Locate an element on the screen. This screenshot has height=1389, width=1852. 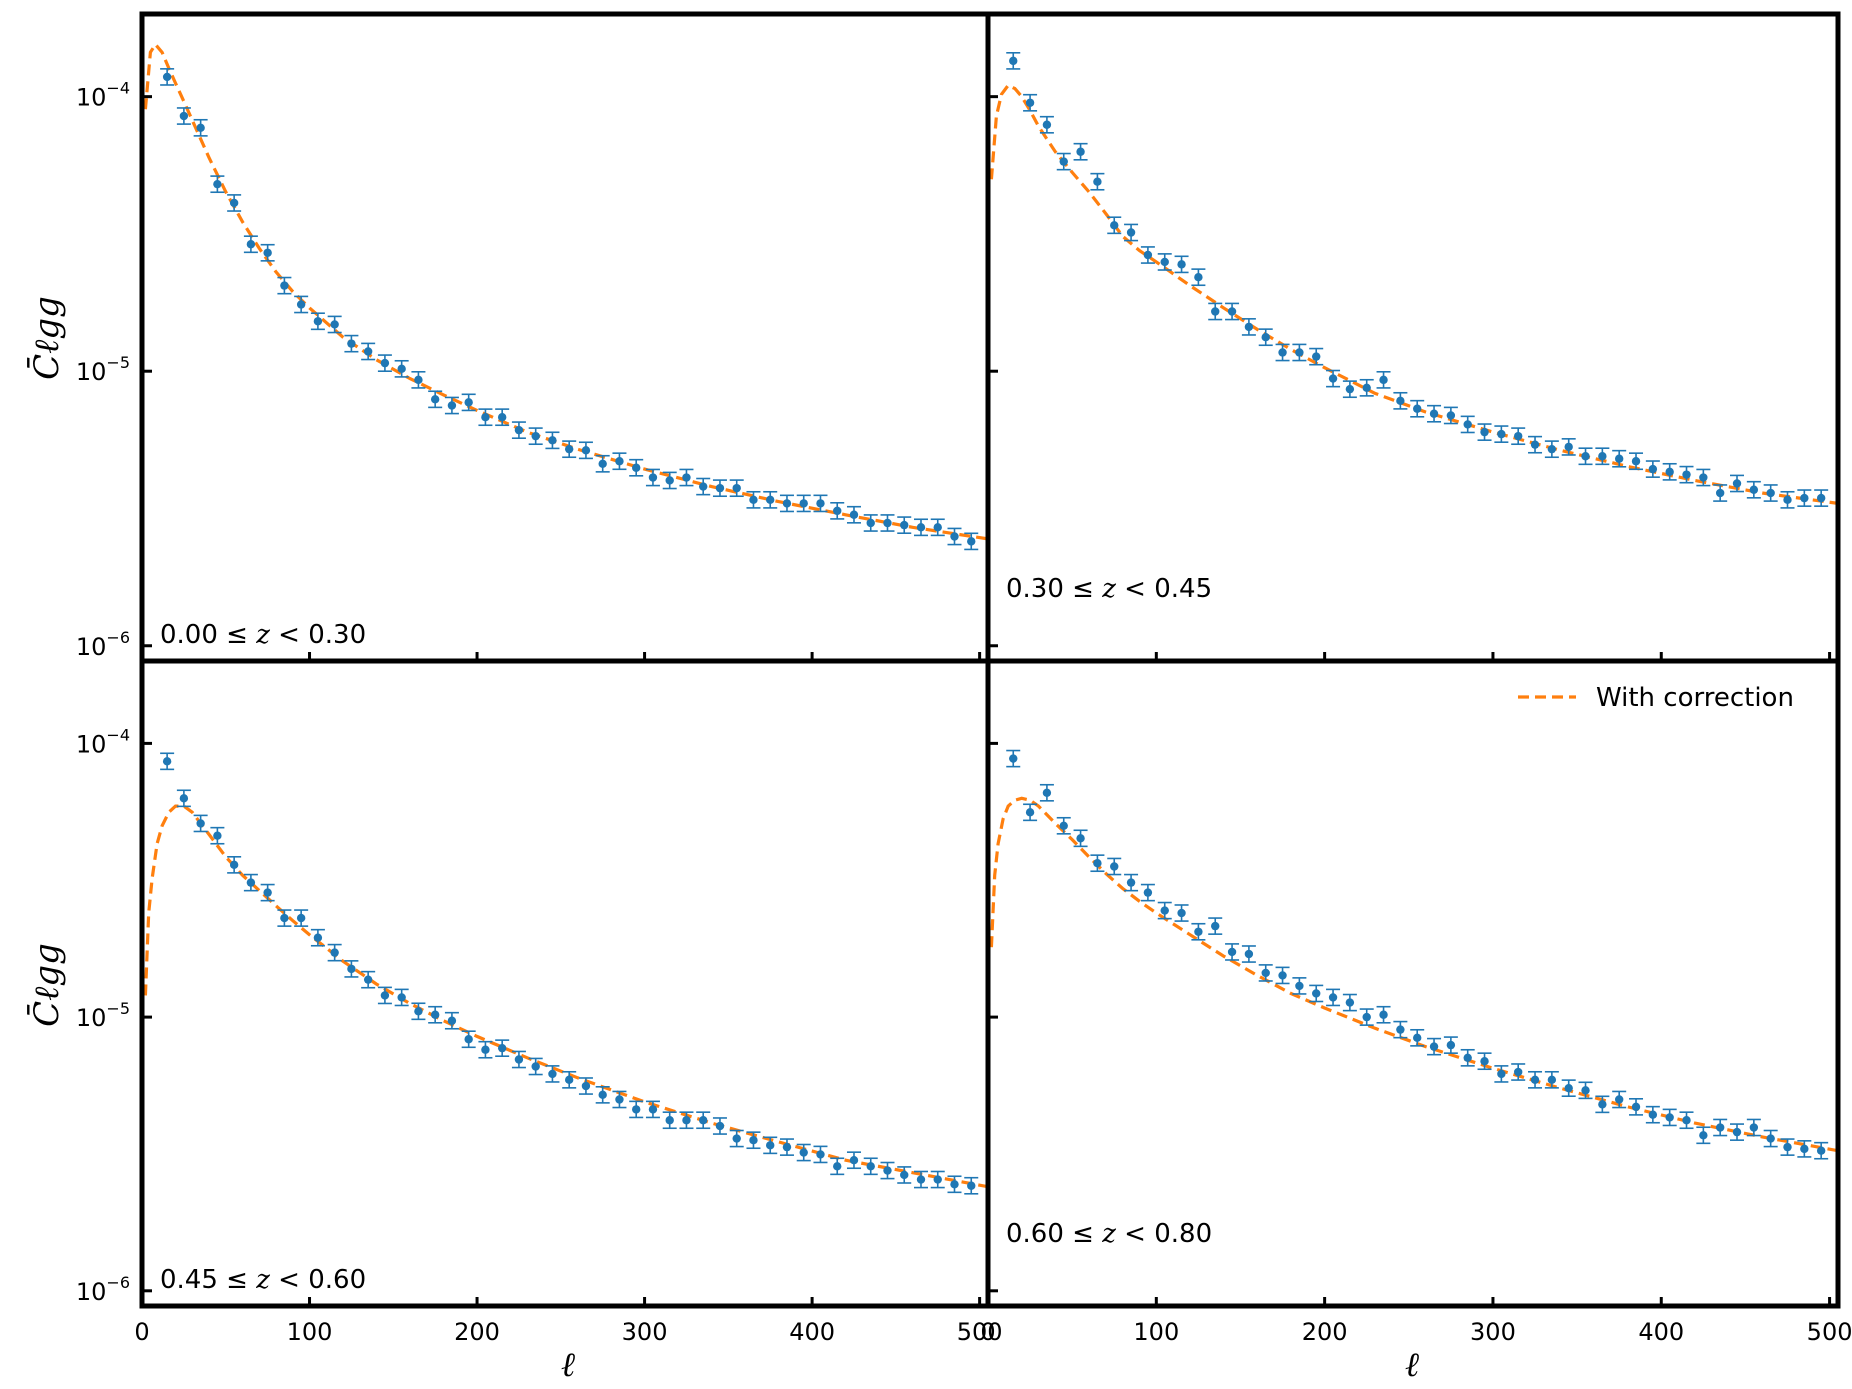
panel-redshift-label: 0.45 ≤ z < 0.60 is located at coordinates (263, 1280).